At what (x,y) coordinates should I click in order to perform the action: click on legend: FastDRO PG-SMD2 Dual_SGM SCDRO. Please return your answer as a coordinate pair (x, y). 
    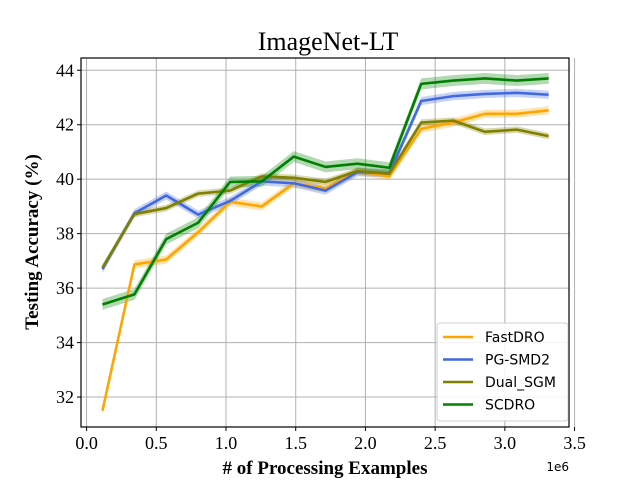
    Looking at the image, I should click on (502, 372).